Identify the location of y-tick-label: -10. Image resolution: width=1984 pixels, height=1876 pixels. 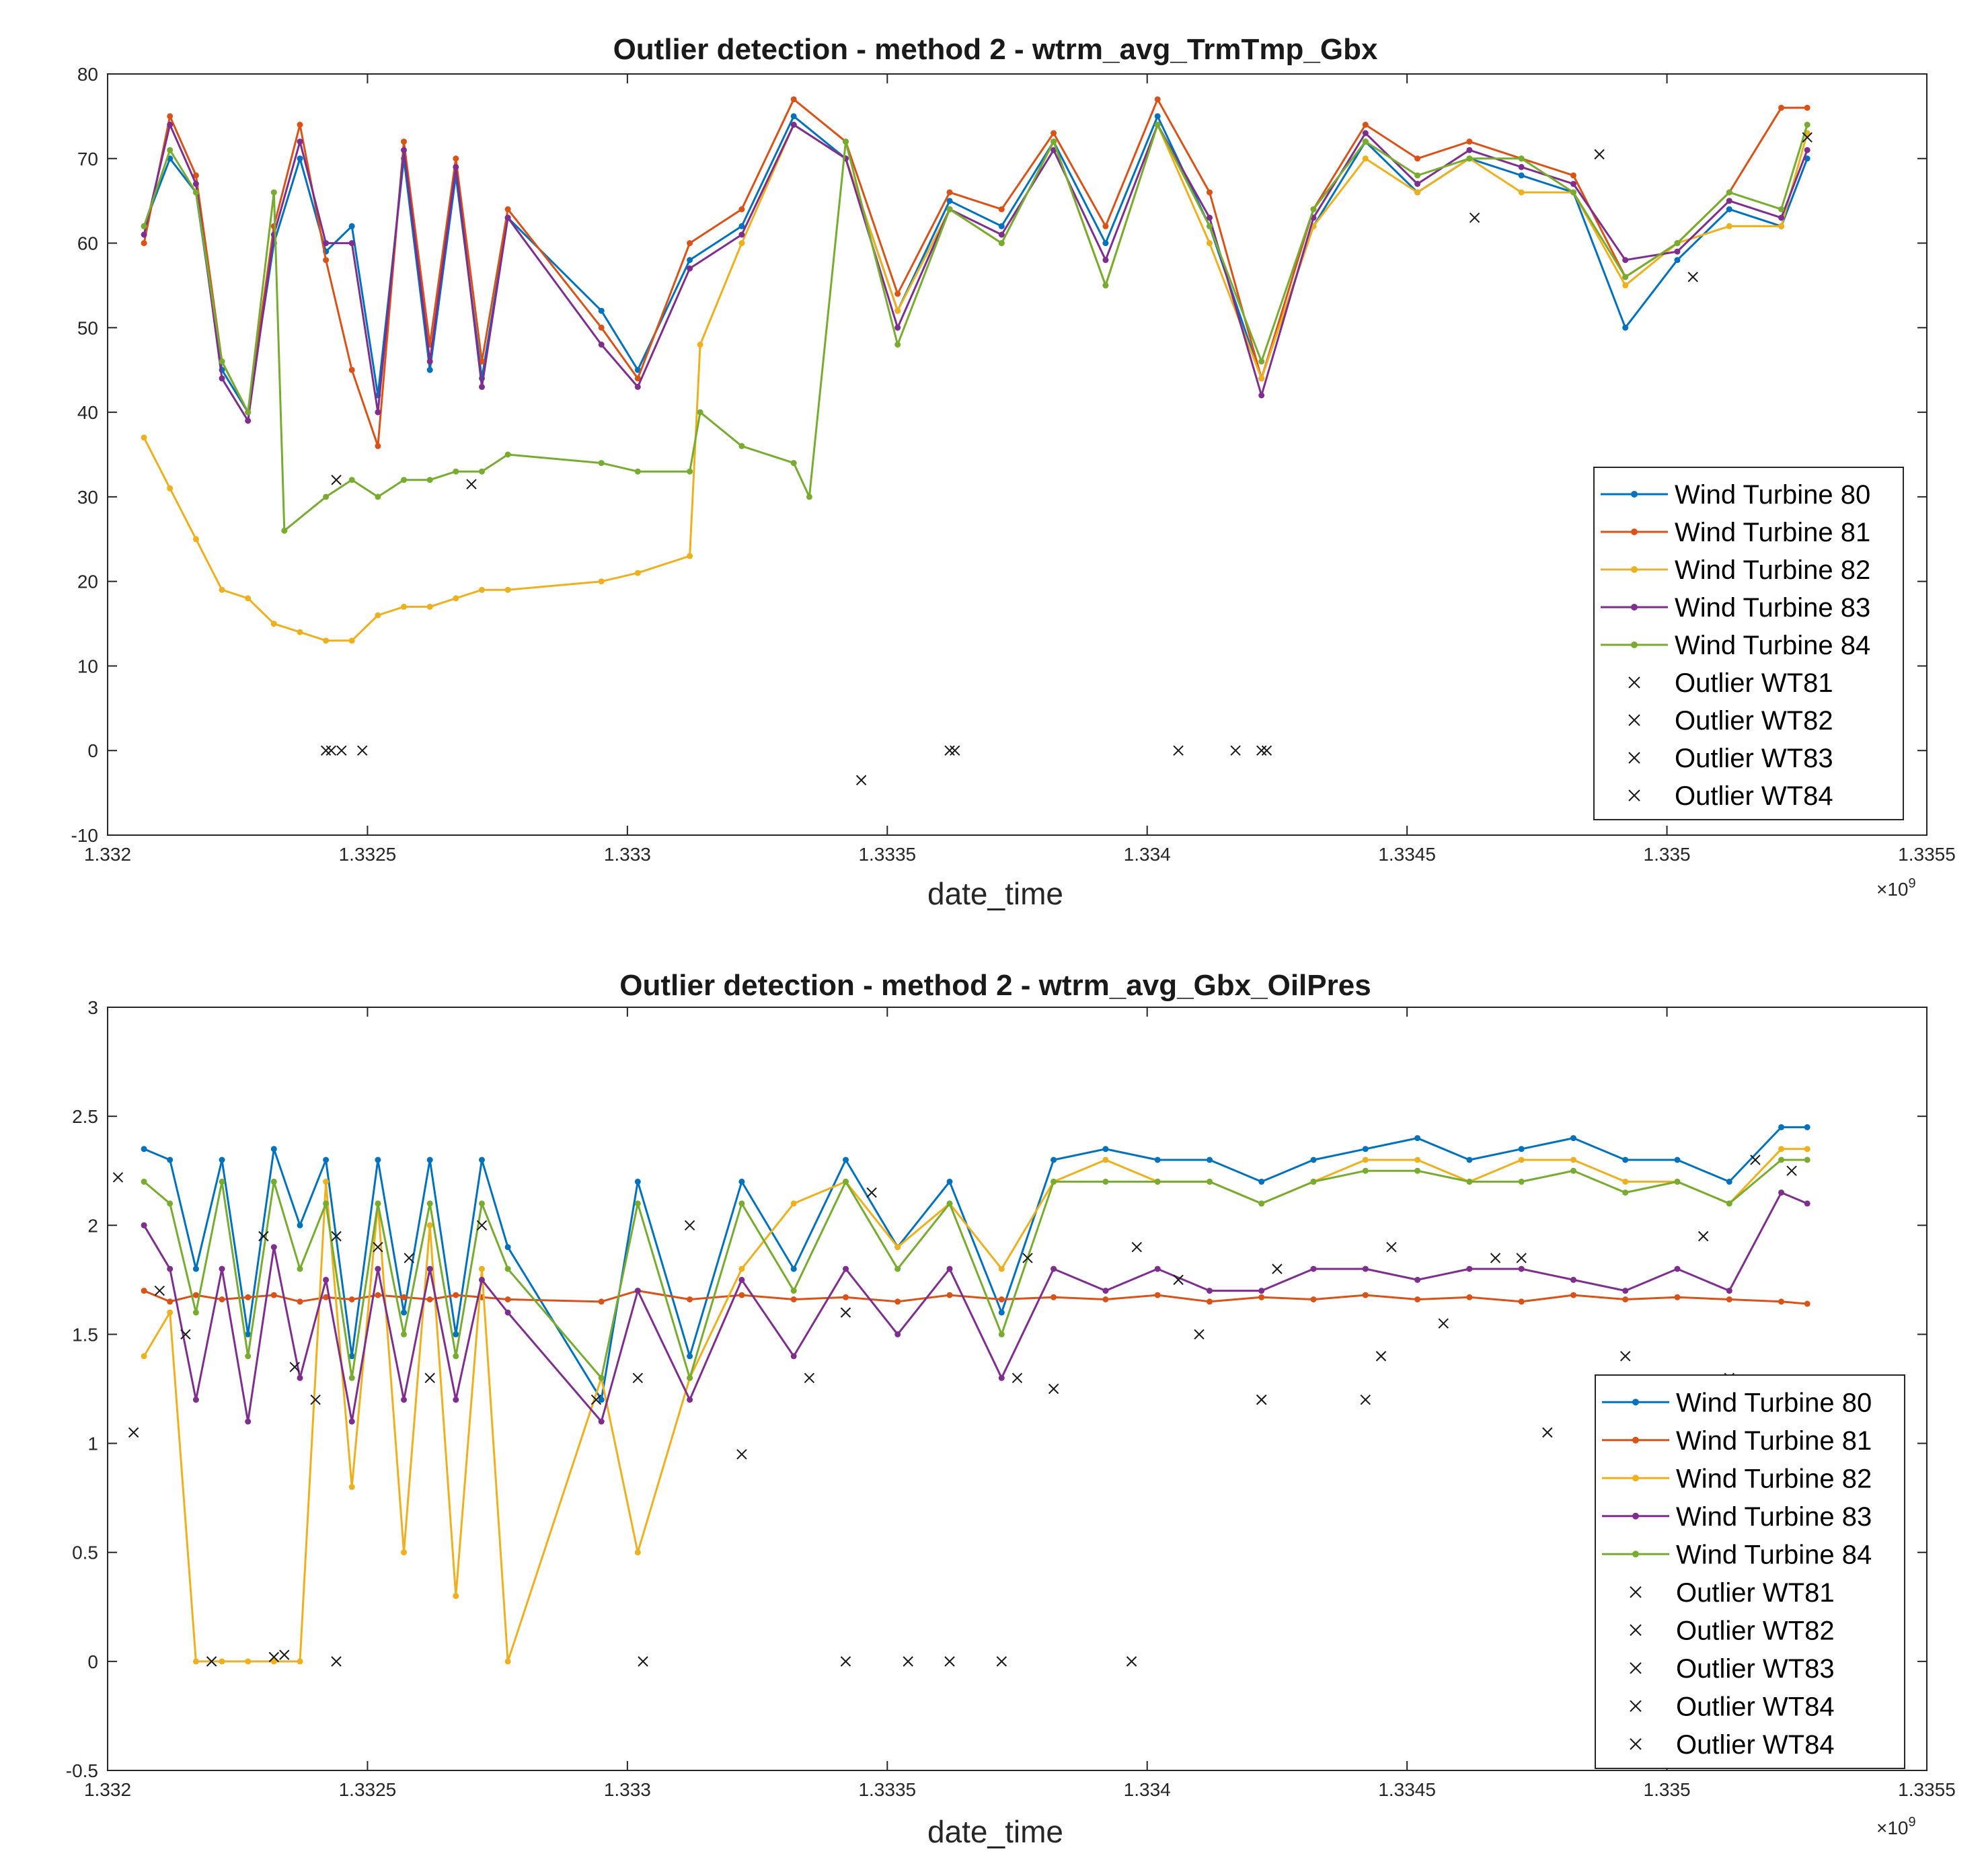
(84, 835).